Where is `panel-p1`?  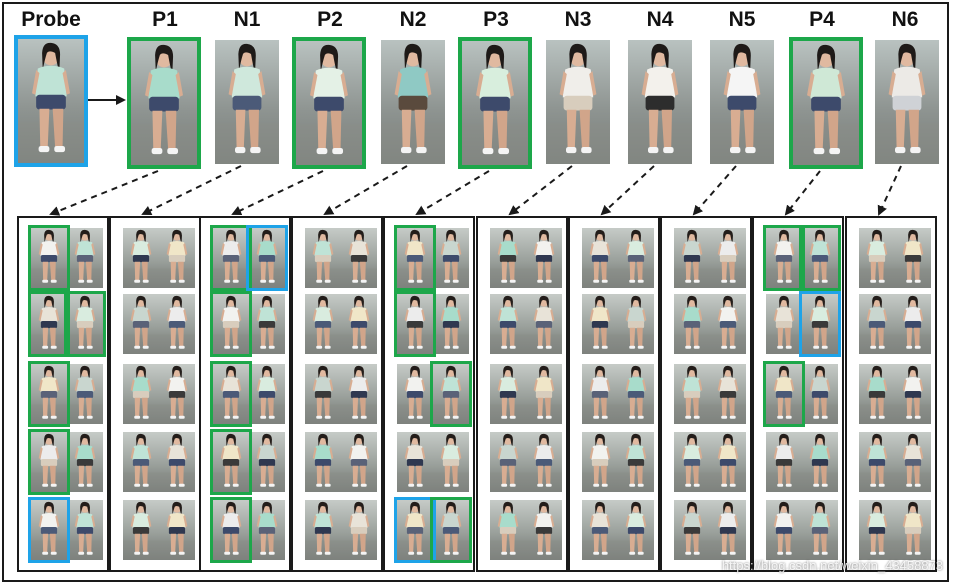 panel-p1 is located at coordinates (63, 394).